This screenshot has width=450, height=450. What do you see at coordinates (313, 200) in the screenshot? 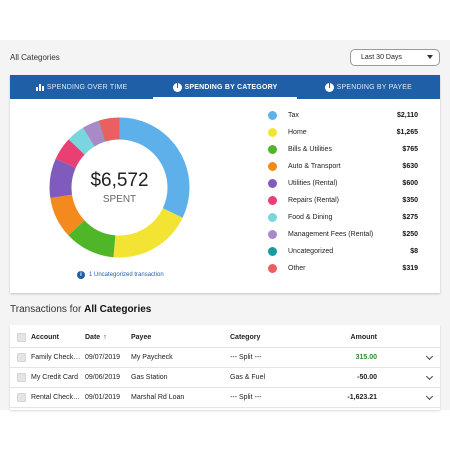
I see `legend-label: Repairs (Rental)` at bounding box center [313, 200].